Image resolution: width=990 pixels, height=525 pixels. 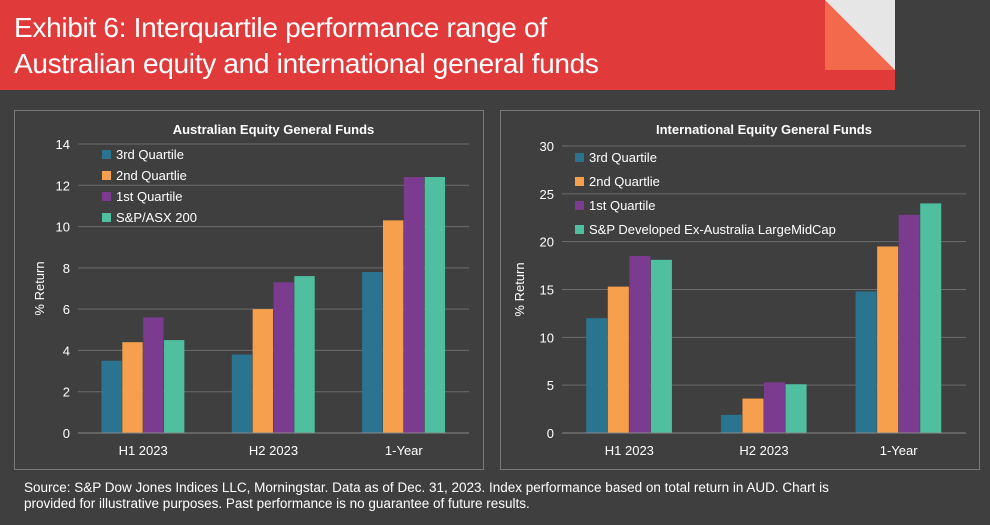 What do you see at coordinates (712, 229) in the screenshot?
I see `legend-label: S&P Developed Ex-Australia LargeMidCap` at bounding box center [712, 229].